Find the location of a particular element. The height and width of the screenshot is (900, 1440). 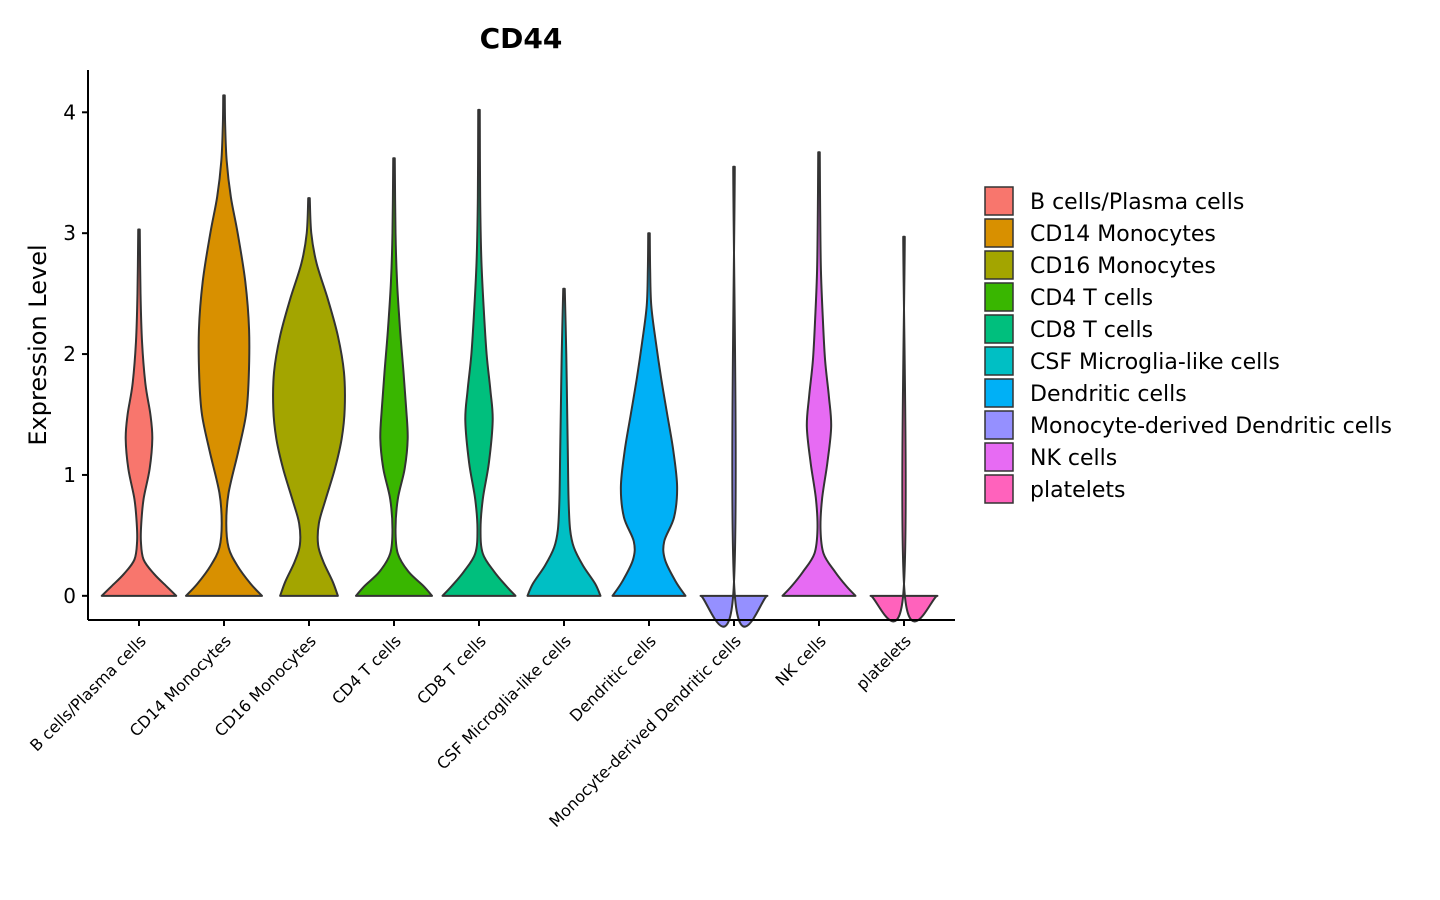

violin-nk-cells is located at coordinates (819, 374).